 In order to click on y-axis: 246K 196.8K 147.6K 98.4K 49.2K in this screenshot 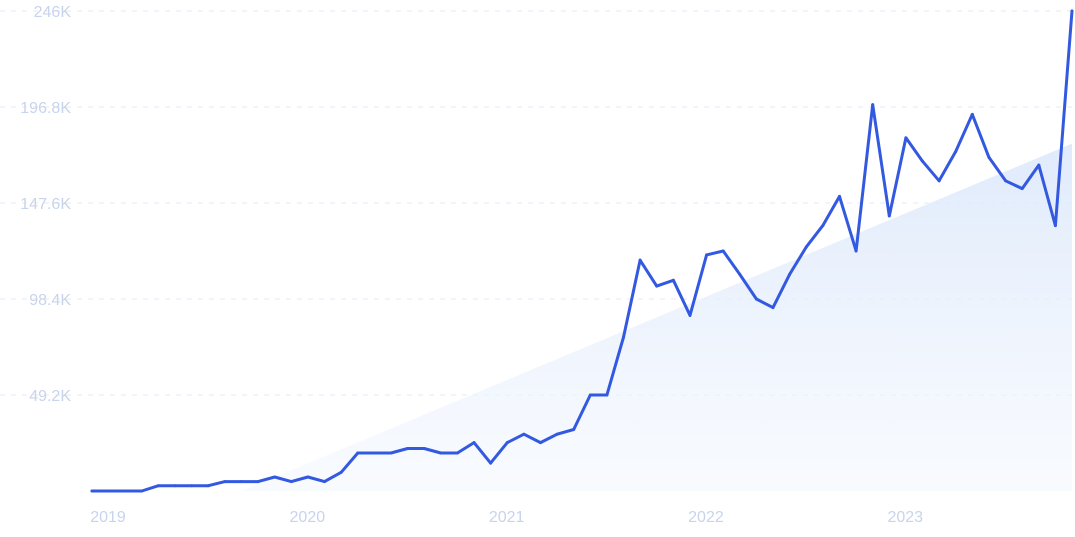, I will do `click(45, 204)`.